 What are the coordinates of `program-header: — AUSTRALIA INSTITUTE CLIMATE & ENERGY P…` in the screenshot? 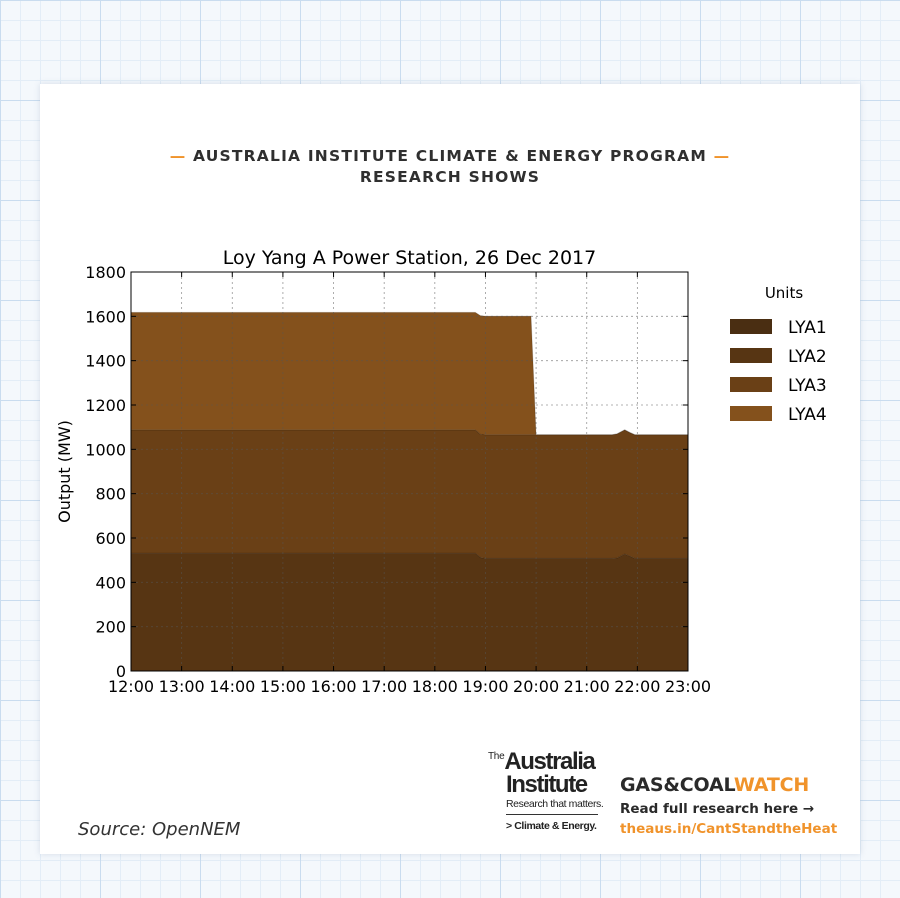 It's located at (450, 167).